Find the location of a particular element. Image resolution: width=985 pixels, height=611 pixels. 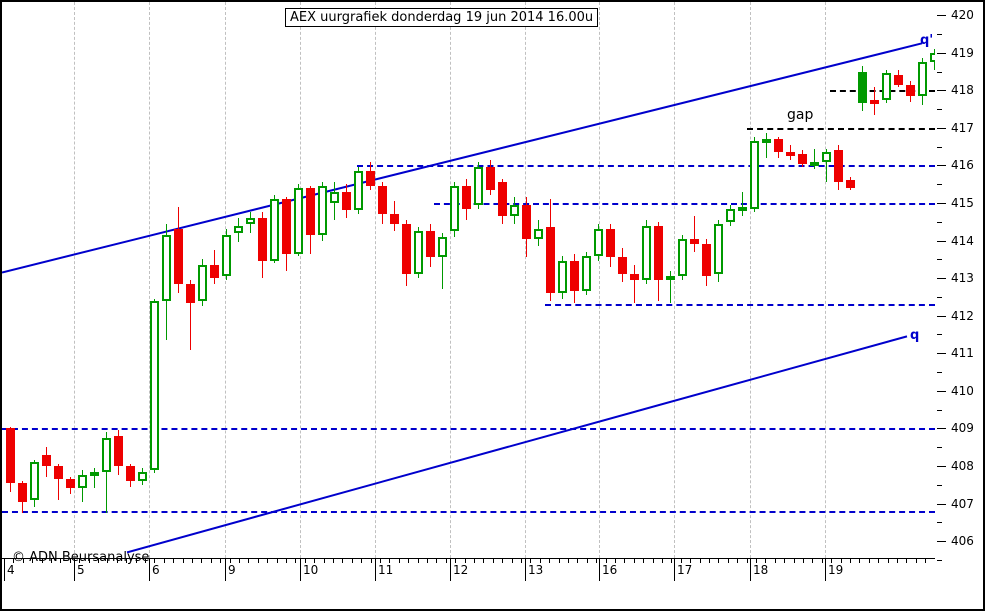

y-label-406: 406 is located at coordinates (962, 541).